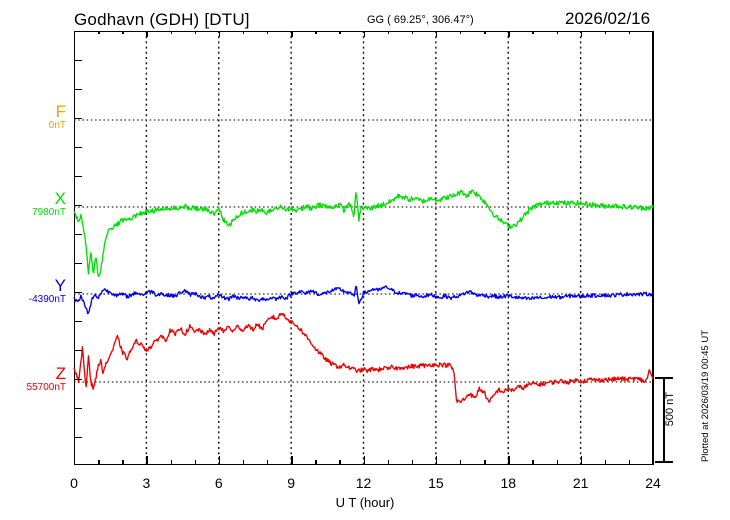 This screenshot has width=730, height=520. I want to click on x-tick-label: 15, so click(436, 483).